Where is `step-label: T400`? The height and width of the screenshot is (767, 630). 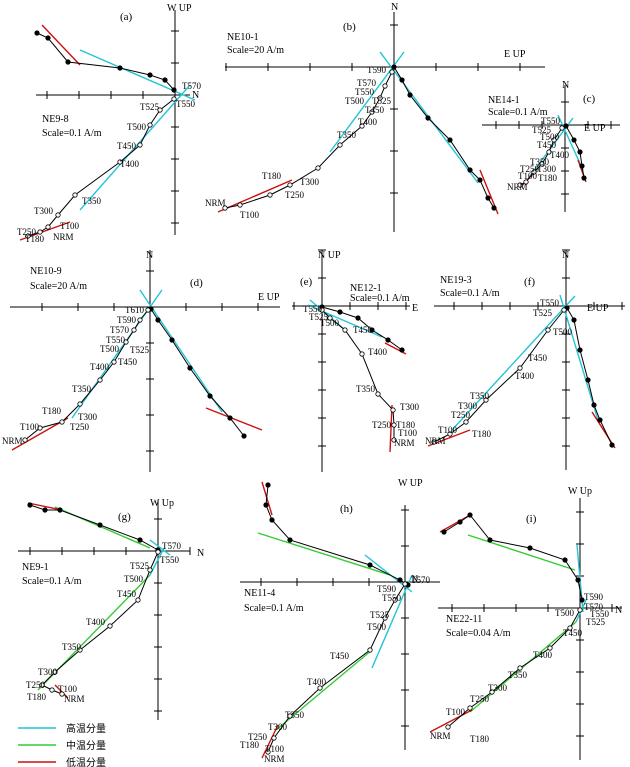
step-label: T400 is located at coordinates (542, 655).